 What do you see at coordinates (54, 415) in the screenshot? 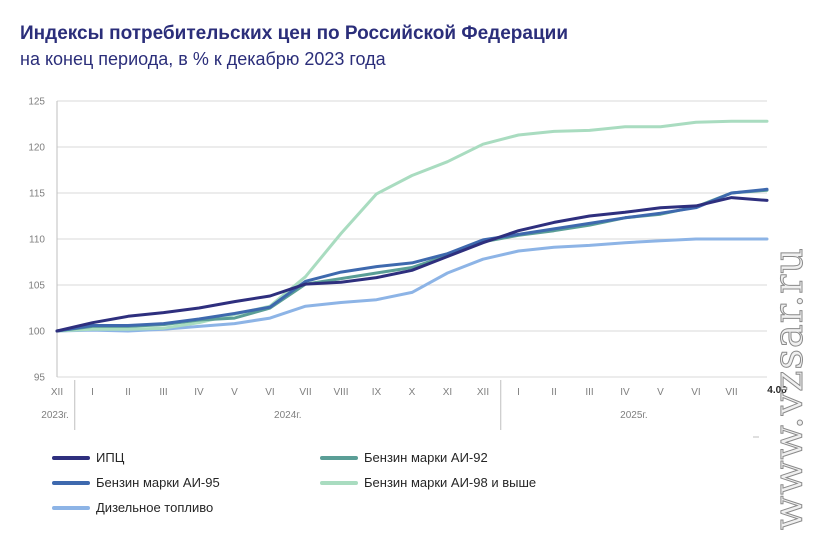
I see `year-label: 2023г.` at bounding box center [54, 415].